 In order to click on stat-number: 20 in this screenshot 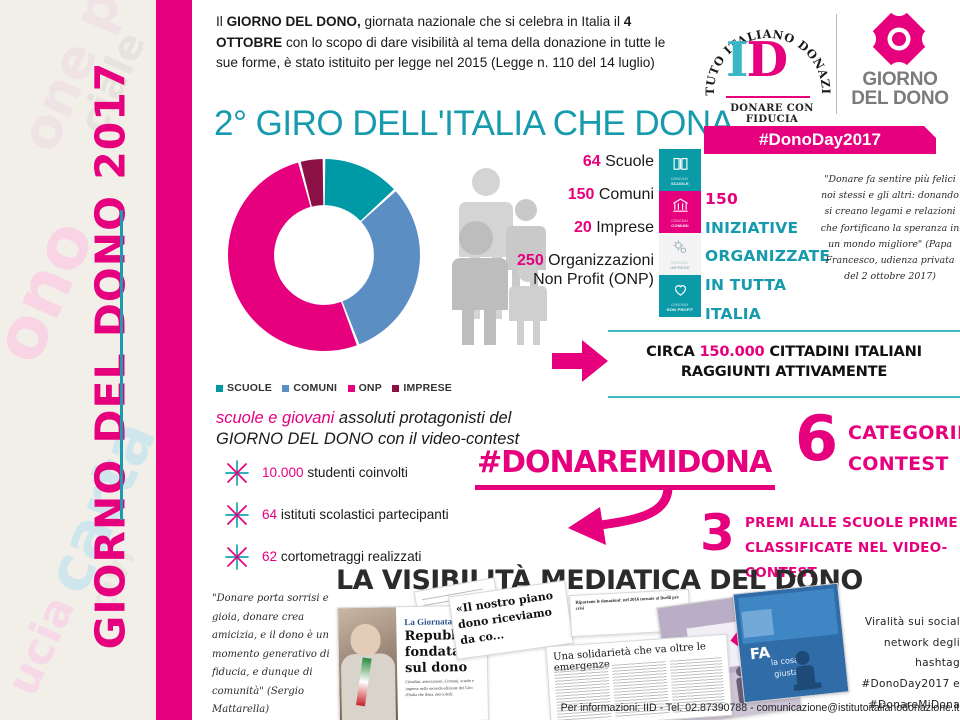, I will do `click(582, 227)`.